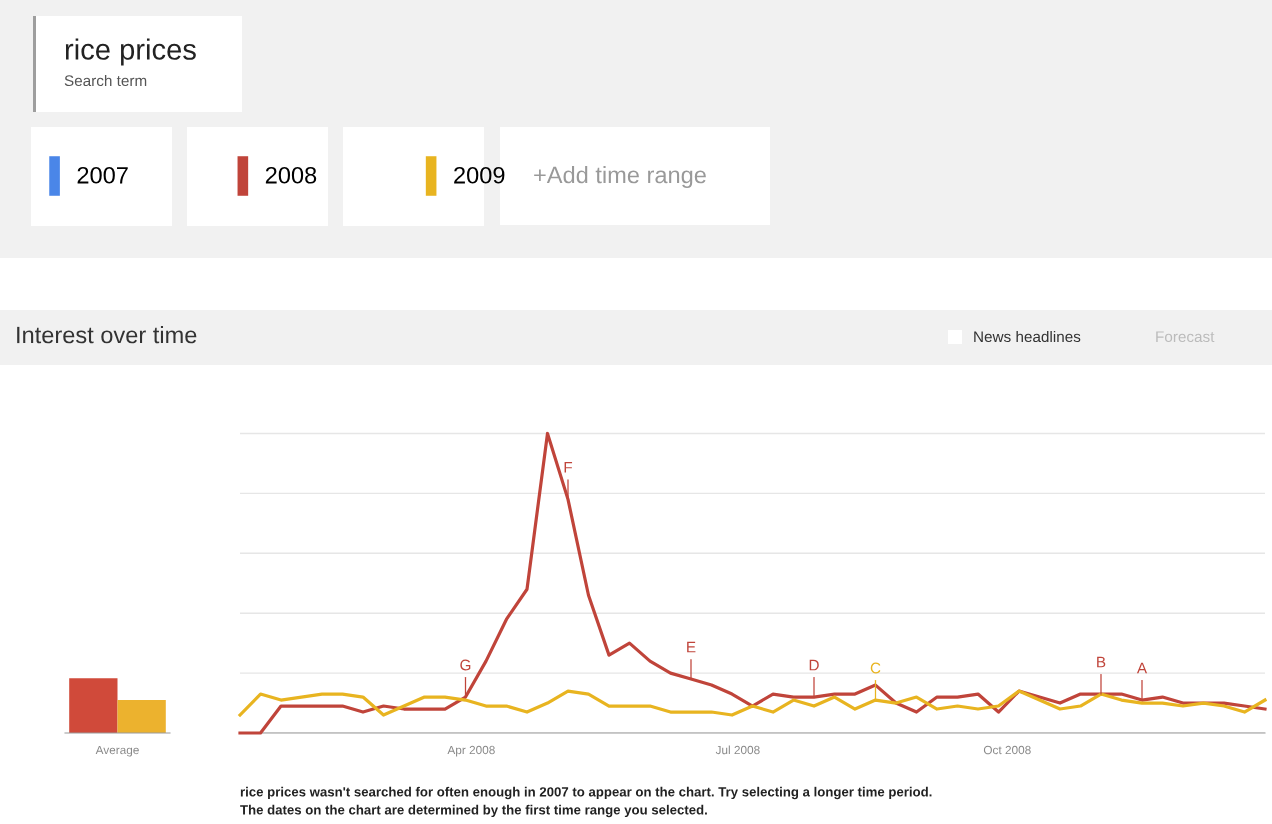 The image size is (1272, 824). I want to click on legend-label: 2007, so click(102, 175).